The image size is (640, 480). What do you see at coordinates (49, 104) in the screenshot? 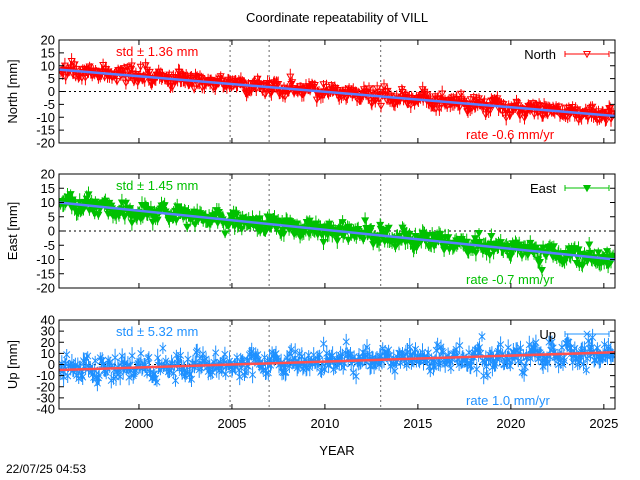
I see `y-tick-label: -5` at bounding box center [49, 104].